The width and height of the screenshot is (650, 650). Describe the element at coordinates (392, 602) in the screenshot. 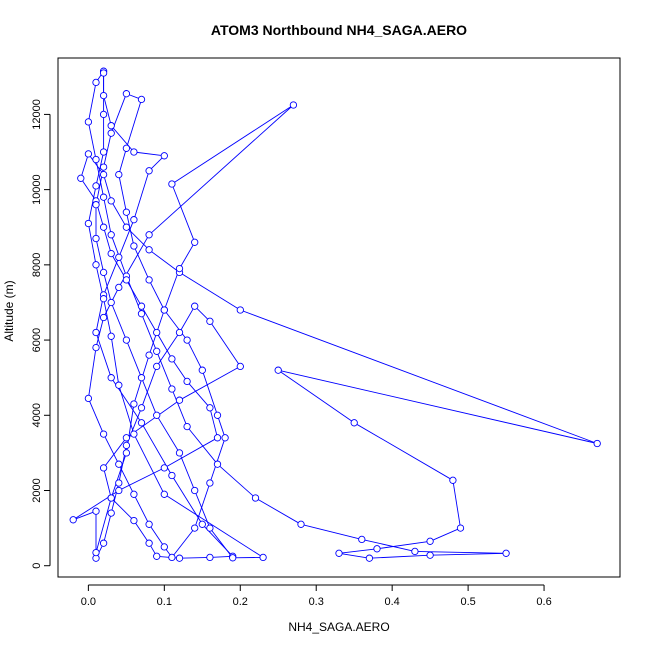

I see `x-tick-label: 0.4` at that location.